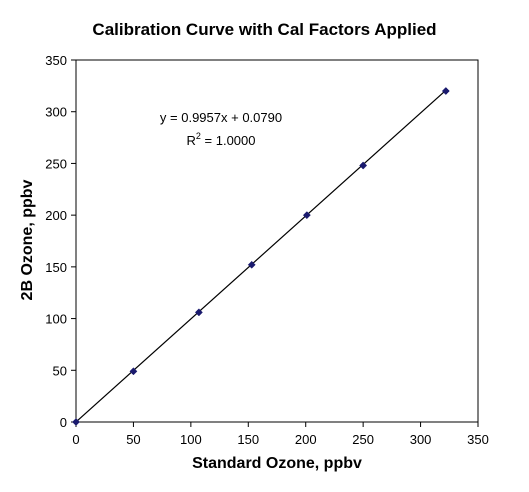 The height and width of the screenshot is (492, 529). Describe the element at coordinates (191, 439) in the screenshot. I see `x-tick-label: 100` at that location.